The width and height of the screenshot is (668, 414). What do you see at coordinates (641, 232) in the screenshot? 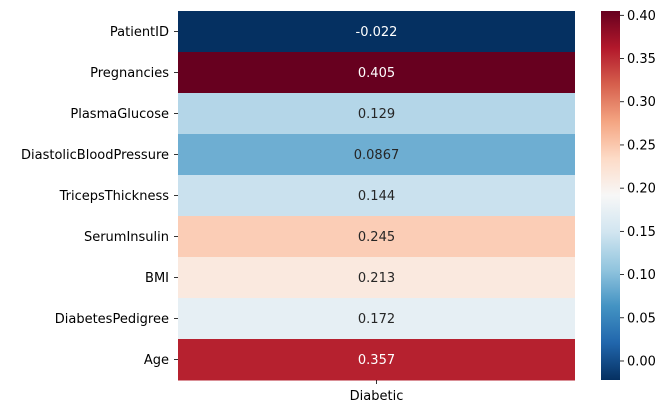
I see `colorbar-tick-label: 0.15` at bounding box center [641, 232].